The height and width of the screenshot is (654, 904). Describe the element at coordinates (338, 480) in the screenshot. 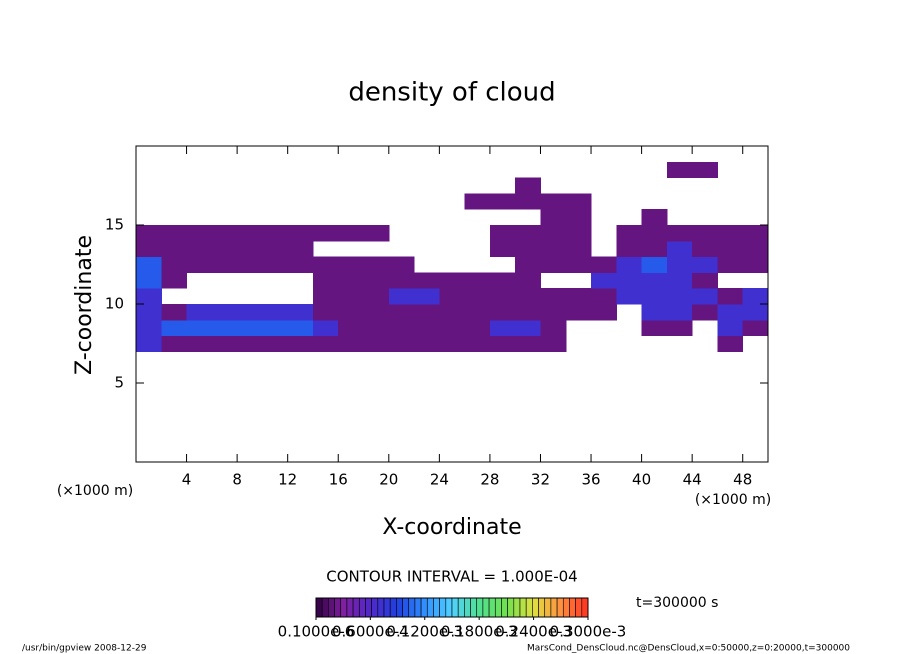

I see `x-tick-label: 16` at that location.